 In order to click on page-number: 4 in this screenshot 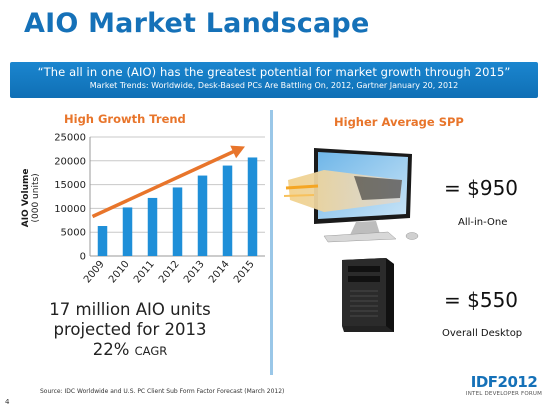, I will do `click(7, 402)`.